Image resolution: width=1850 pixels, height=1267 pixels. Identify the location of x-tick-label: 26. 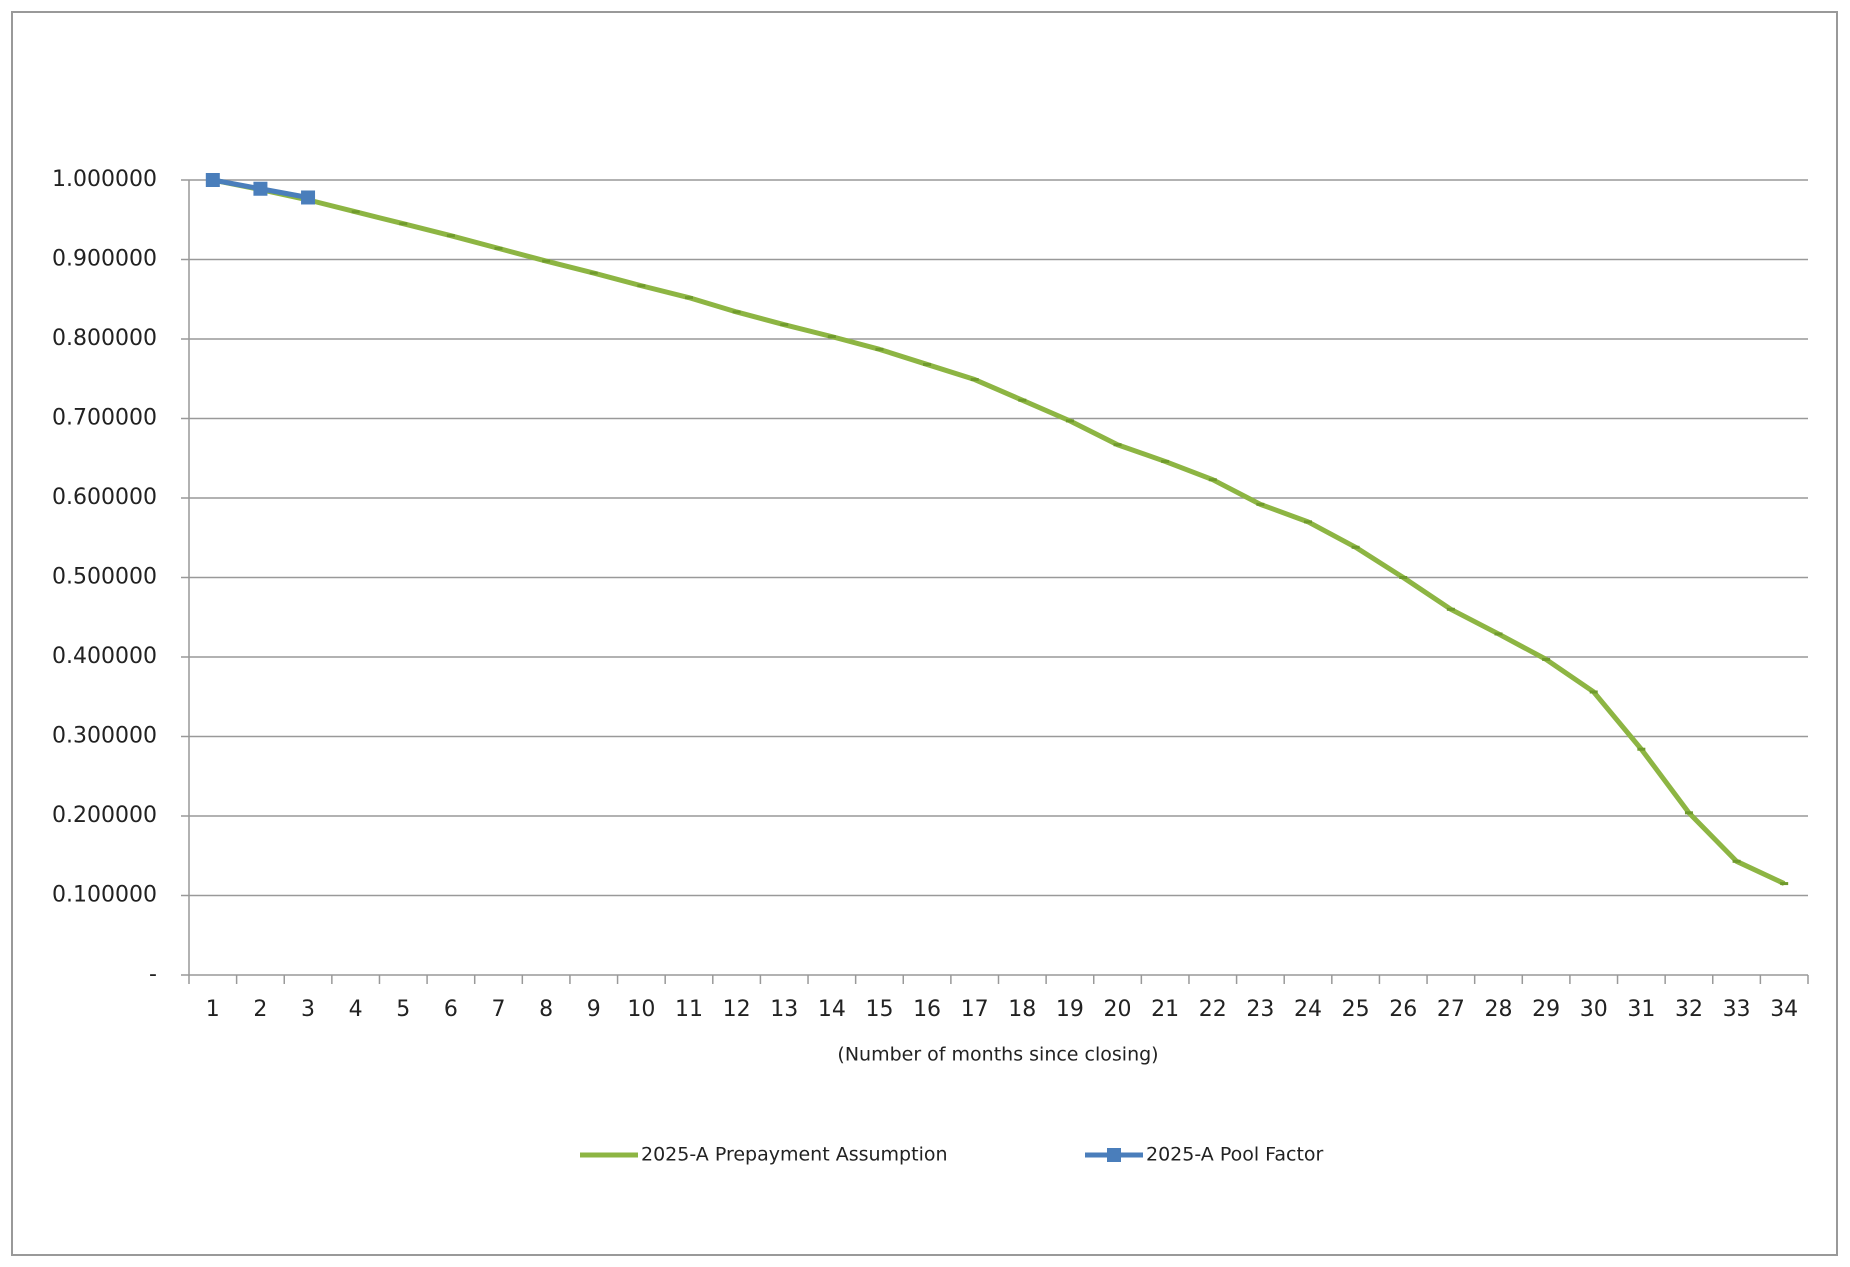
(1403, 1009).